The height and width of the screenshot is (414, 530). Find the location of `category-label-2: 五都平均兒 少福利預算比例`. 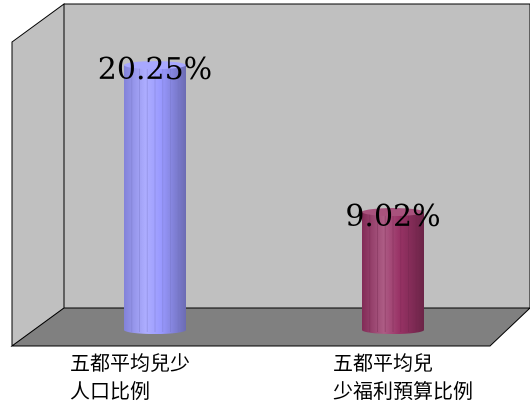

category-label-2: 五都平均兒 少福利預算比例 is located at coordinates (403, 377).